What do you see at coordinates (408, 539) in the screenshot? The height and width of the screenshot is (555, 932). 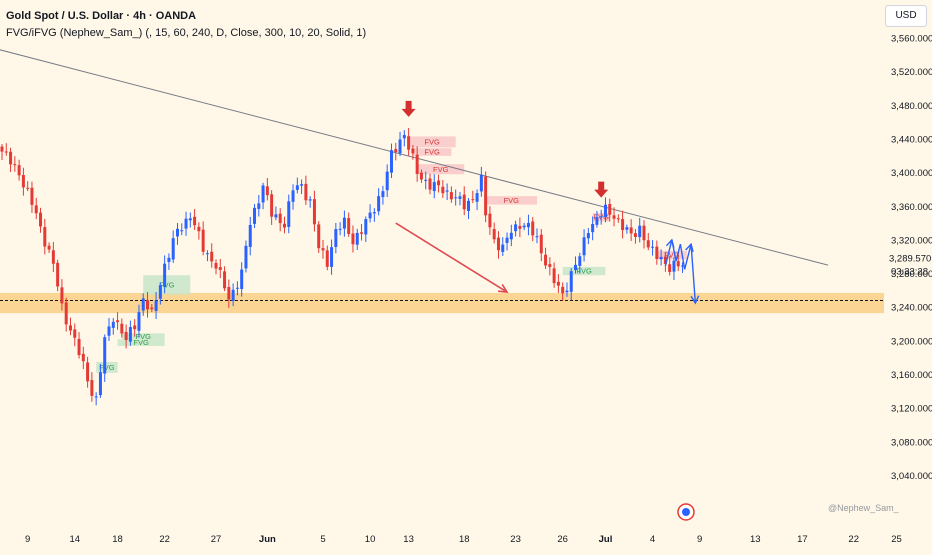 I see `time-axis-label: 13` at bounding box center [408, 539].